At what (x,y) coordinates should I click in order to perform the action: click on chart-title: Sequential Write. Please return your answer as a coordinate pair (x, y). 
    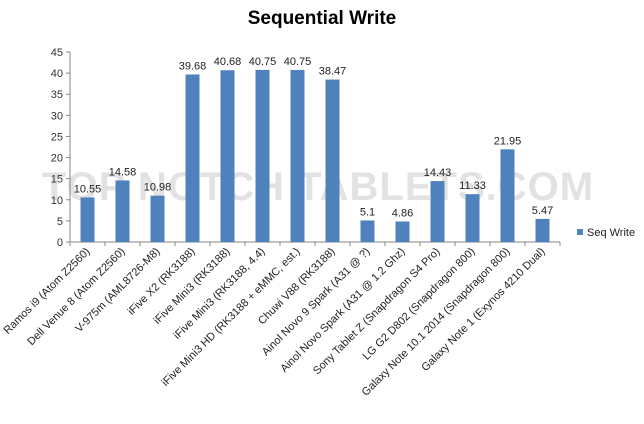
    Looking at the image, I should click on (322, 18).